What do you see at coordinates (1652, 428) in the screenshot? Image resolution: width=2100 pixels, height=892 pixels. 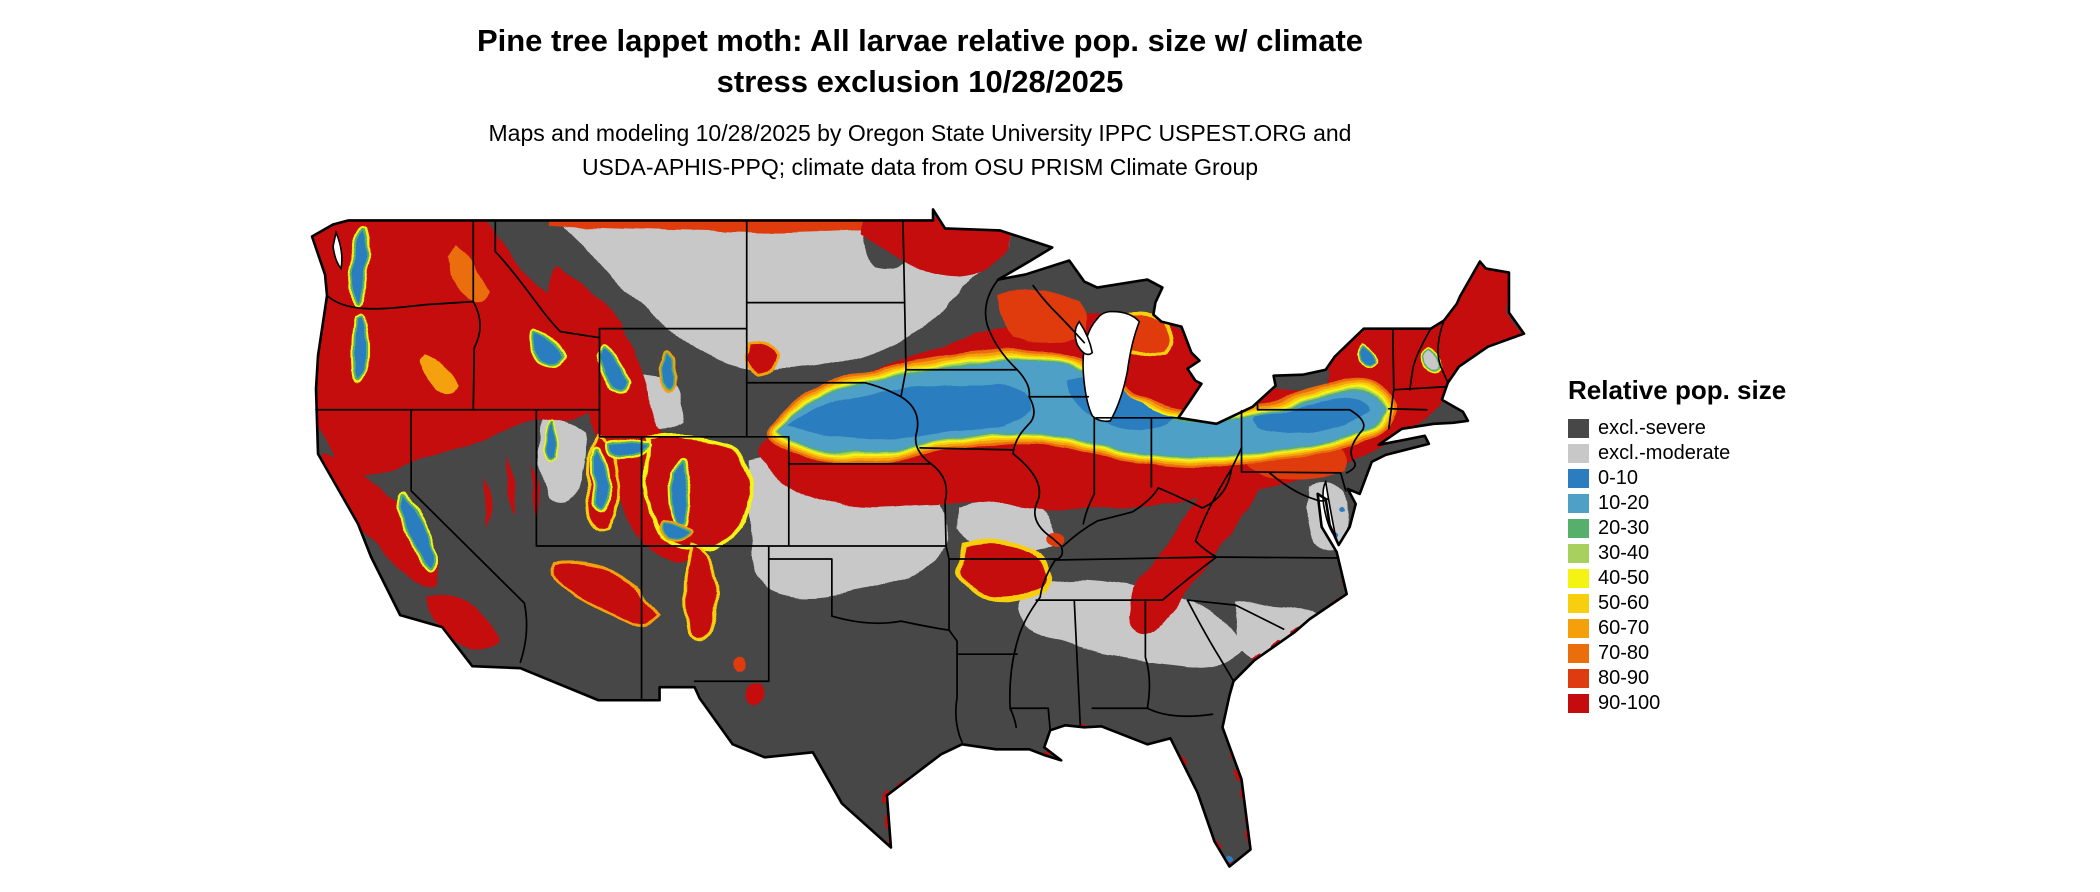 I see `legend-label: excl.-severe` at bounding box center [1652, 428].